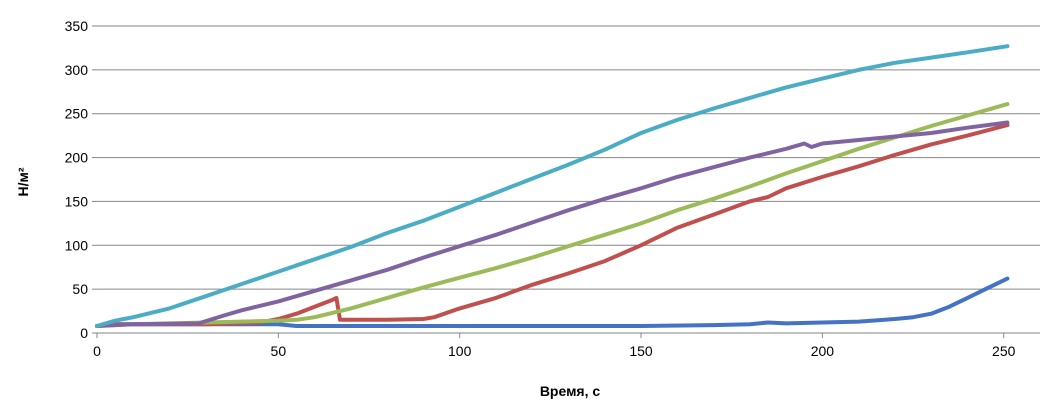 This screenshot has height=405, width=1048. Describe the element at coordinates (77, 201) in the screenshot. I see `y-tick-label: 150` at that location.